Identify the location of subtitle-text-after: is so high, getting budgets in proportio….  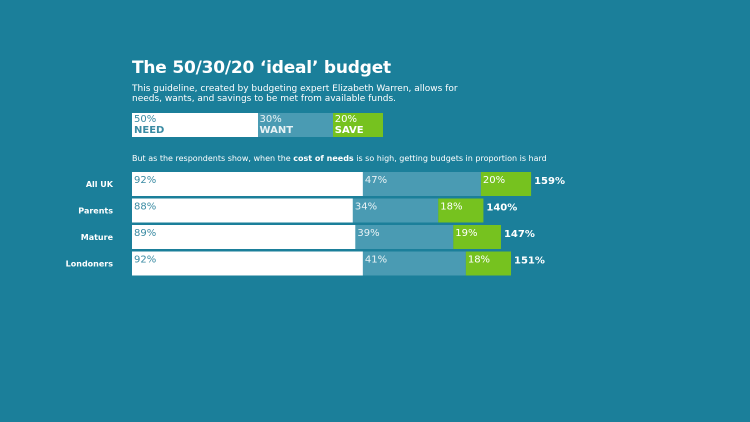
(450, 158).